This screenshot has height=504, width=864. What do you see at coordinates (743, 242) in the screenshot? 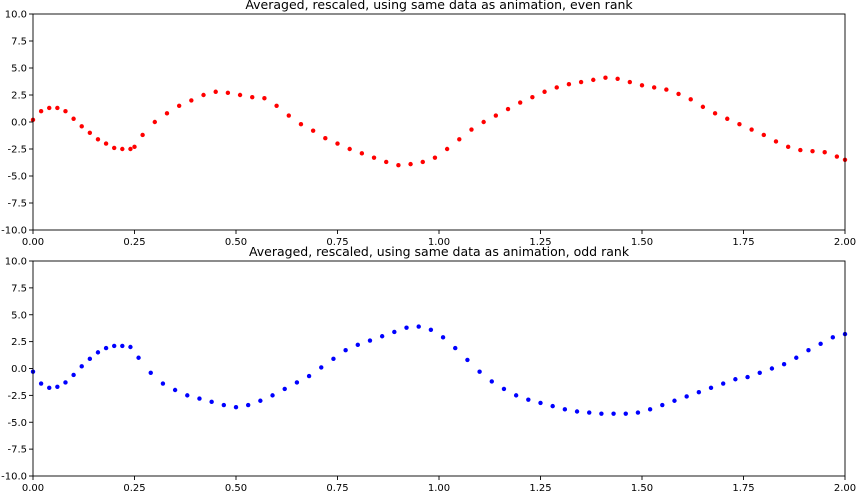
I see `even-rank-x-tick-label: 1.75` at bounding box center [743, 242].